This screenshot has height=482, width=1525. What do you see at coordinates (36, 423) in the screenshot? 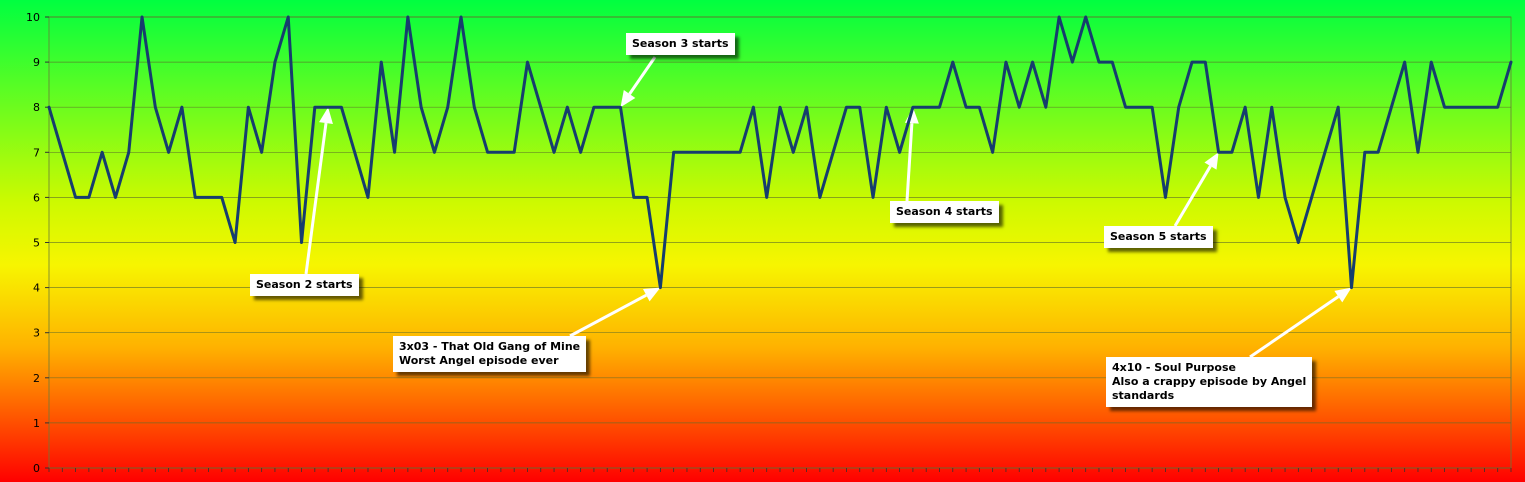
I see `y-tick-label: 1` at bounding box center [36, 423].